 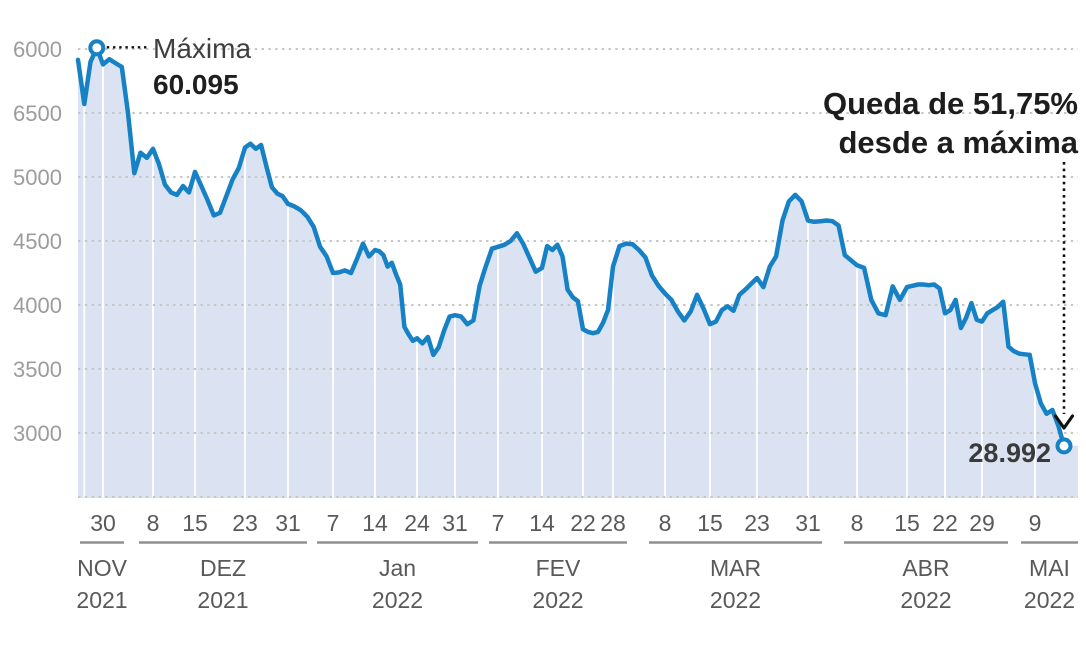 I want to click on day-tick-label: 28, so click(x=613, y=523).